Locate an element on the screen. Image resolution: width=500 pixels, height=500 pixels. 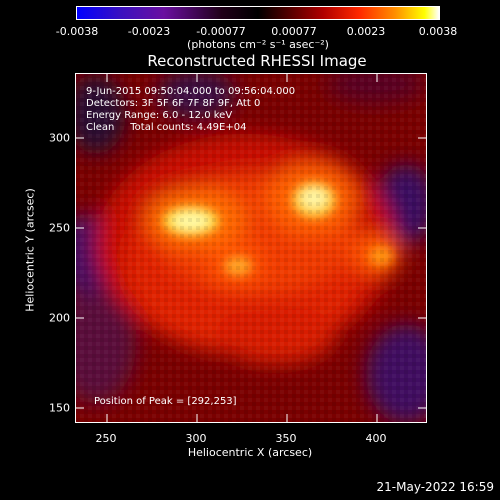
colorbar-tick-label: -0.0038 is located at coordinates (77, 31).